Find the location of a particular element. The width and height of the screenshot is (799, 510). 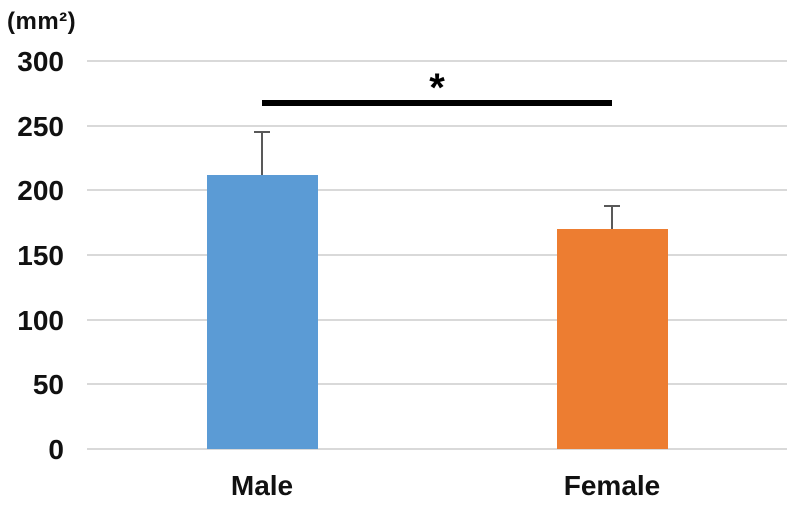

y-tick-label: 100 is located at coordinates (40, 320).